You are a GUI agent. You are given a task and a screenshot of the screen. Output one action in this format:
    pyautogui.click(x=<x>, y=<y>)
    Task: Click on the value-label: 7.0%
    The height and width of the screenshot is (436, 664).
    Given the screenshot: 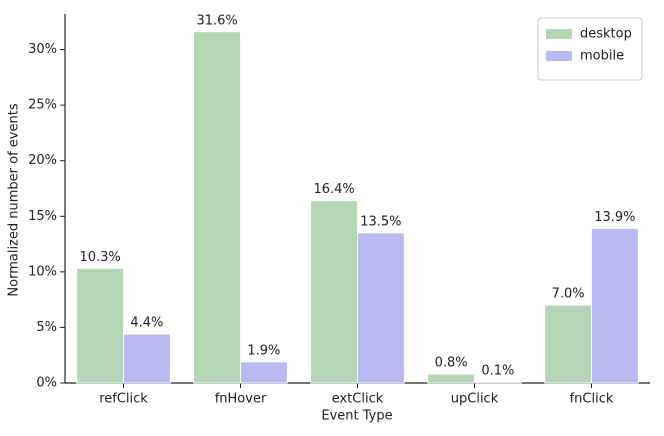 What is the action you would take?
    pyautogui.click(x=568, y=294)
    